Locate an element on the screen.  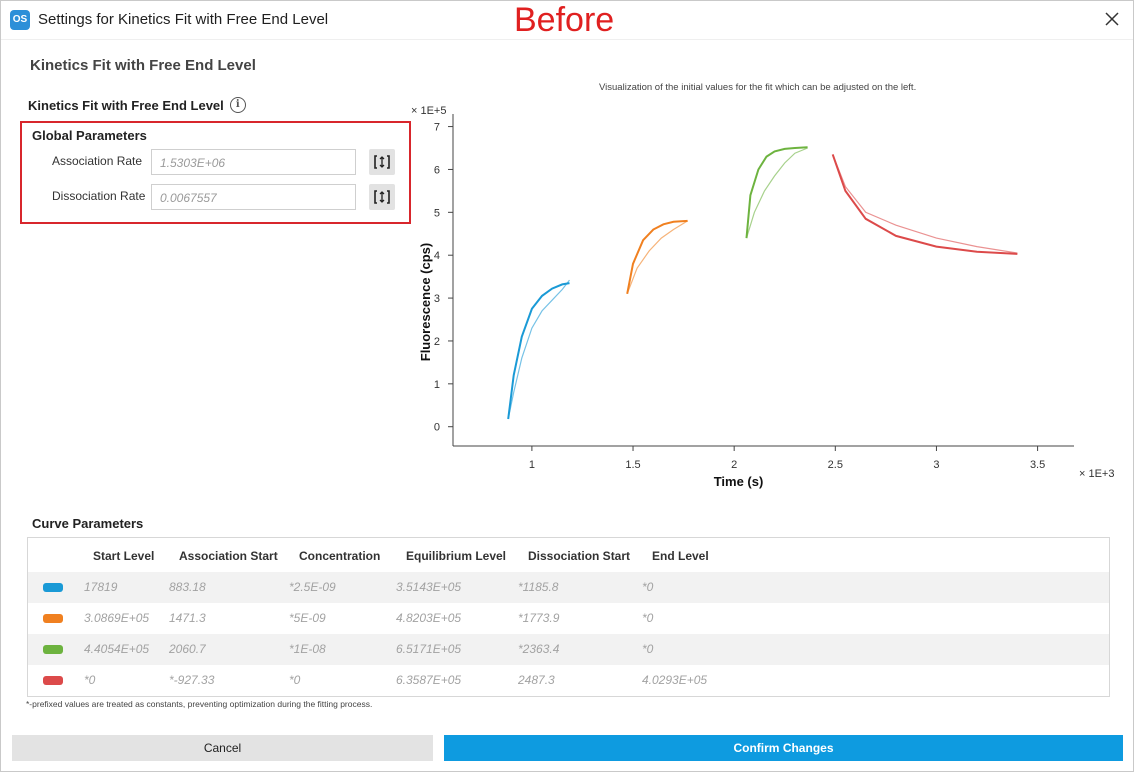
concentration-cell: *0 is located at coordinates (295, 680).